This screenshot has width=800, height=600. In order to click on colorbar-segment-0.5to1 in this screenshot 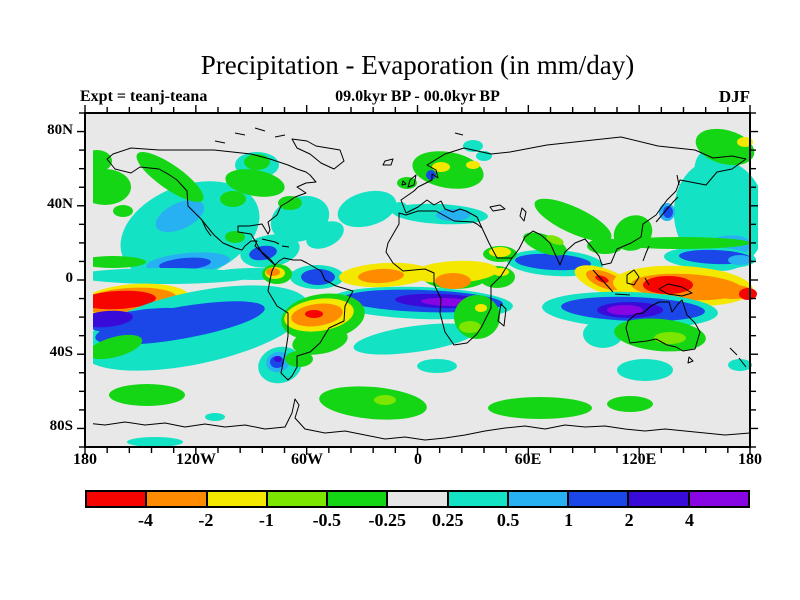, I will do `click(537, 499)`.